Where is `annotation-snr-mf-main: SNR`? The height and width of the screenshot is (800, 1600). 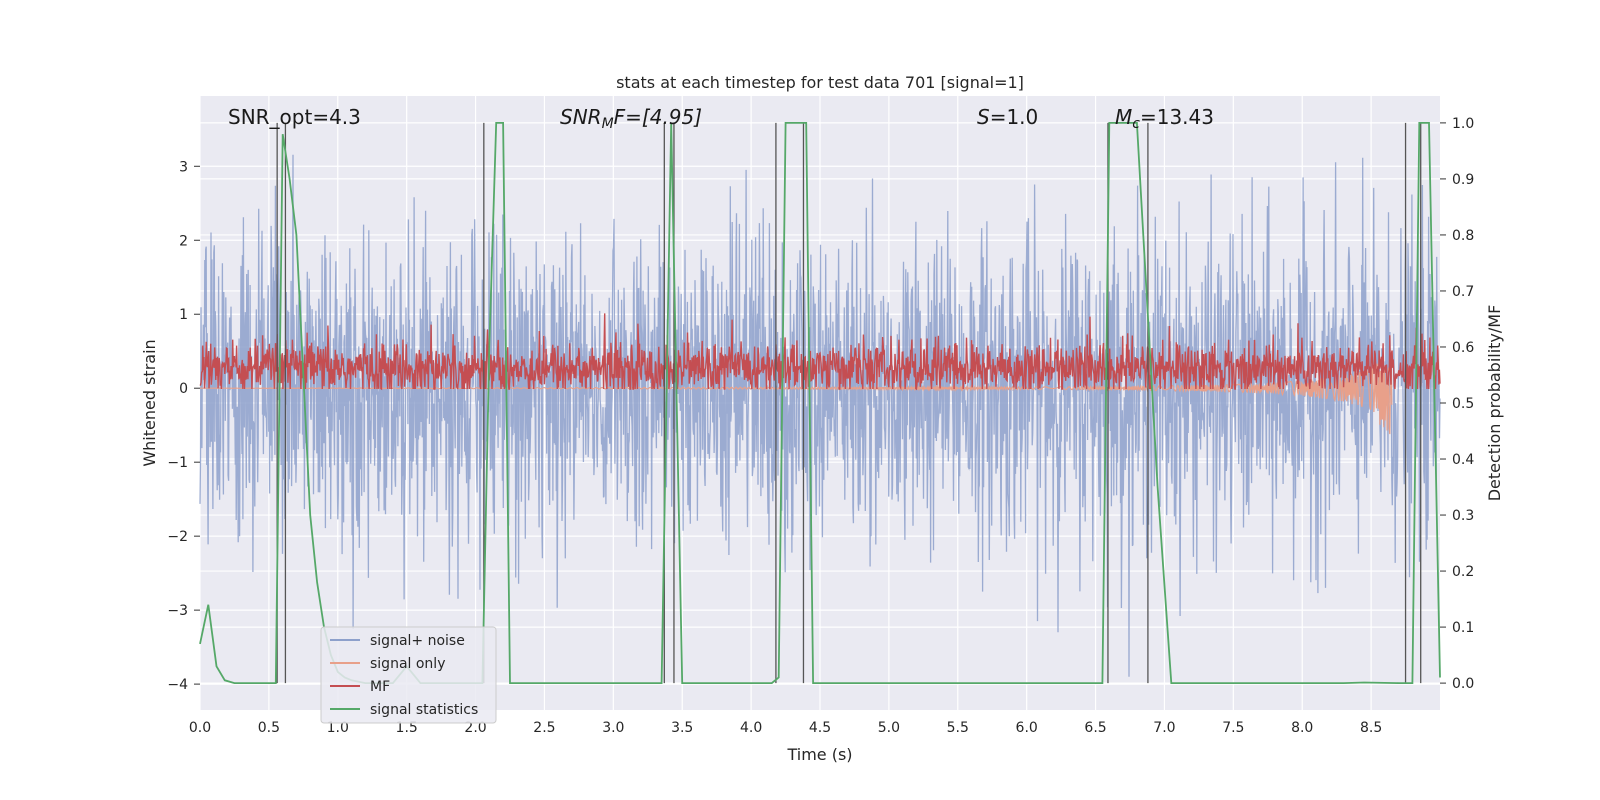
annotation-snr-mf-main: SNR is located at coordinates (581, 117).